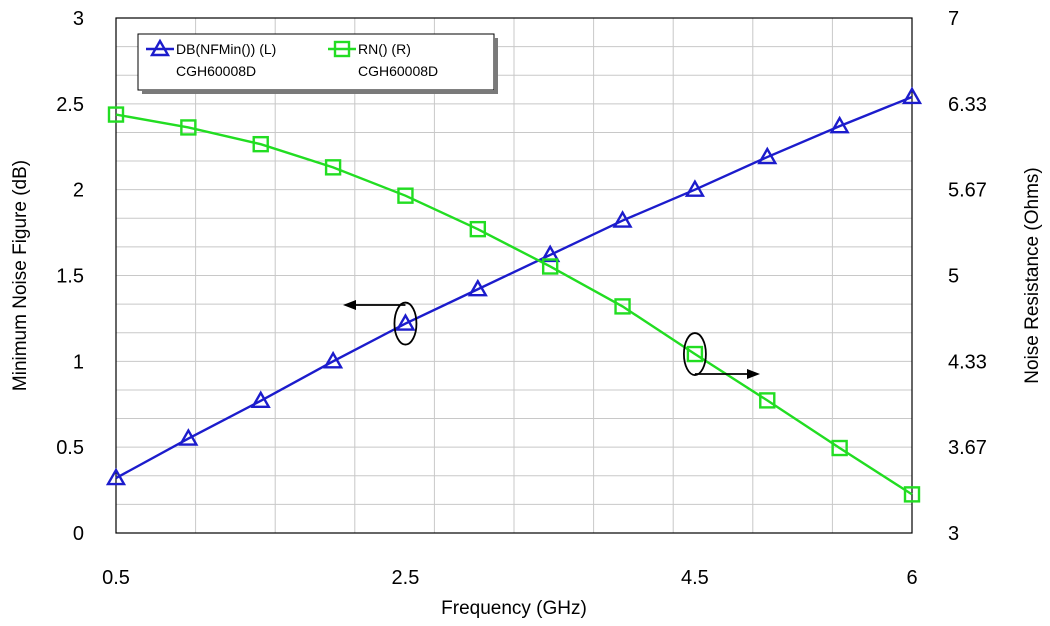  Describe the element at coordinates (70, 105) in the screenshot. I see `y-left-tick-label: 2.5` at that location.